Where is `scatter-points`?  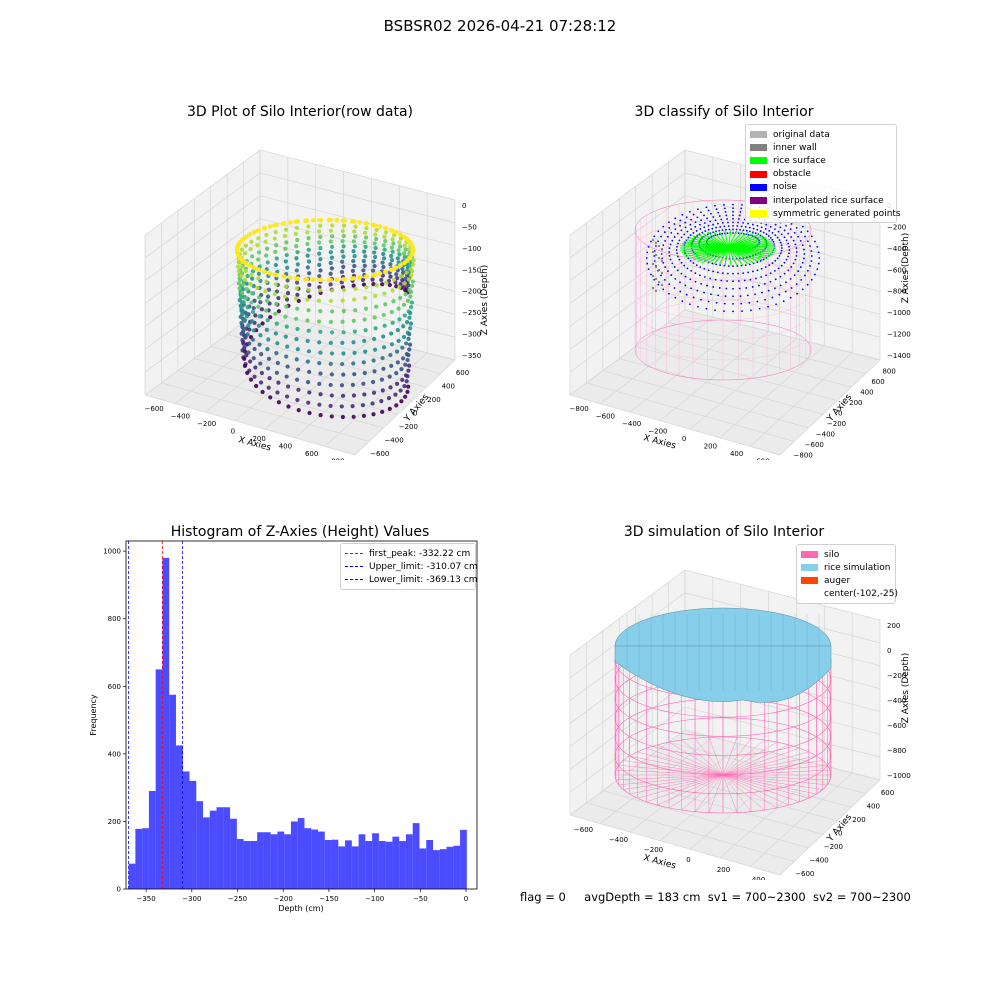 scatter-points is located at coordinates (325, 318).